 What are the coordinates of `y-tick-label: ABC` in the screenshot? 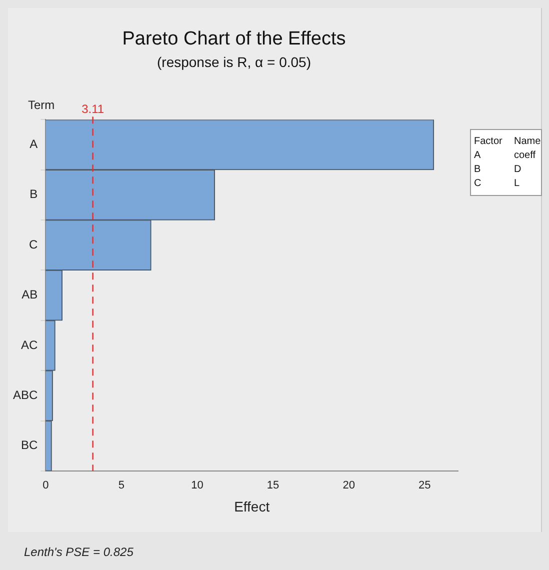 It's located at (25, 395).